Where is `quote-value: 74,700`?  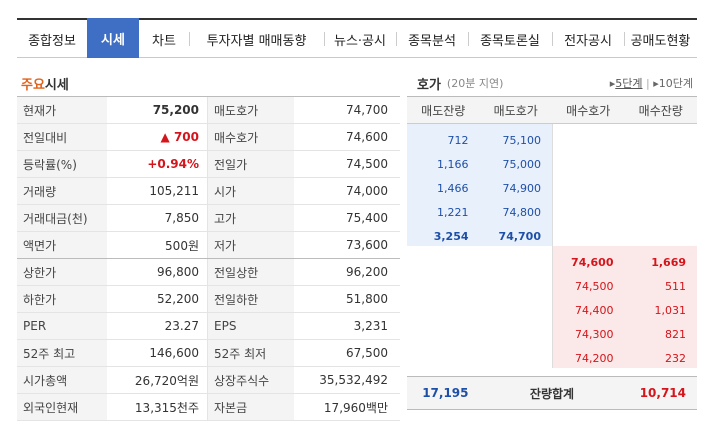
quote-value: 74,700 is located at coordinates (367, 110).